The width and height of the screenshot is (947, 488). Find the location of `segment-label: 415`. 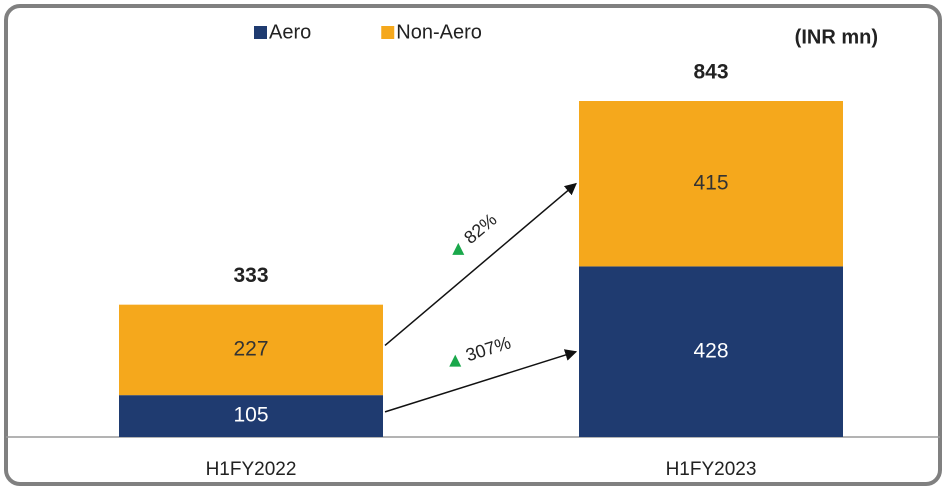

segment-label: 415 is located at coordinates (710, 182).